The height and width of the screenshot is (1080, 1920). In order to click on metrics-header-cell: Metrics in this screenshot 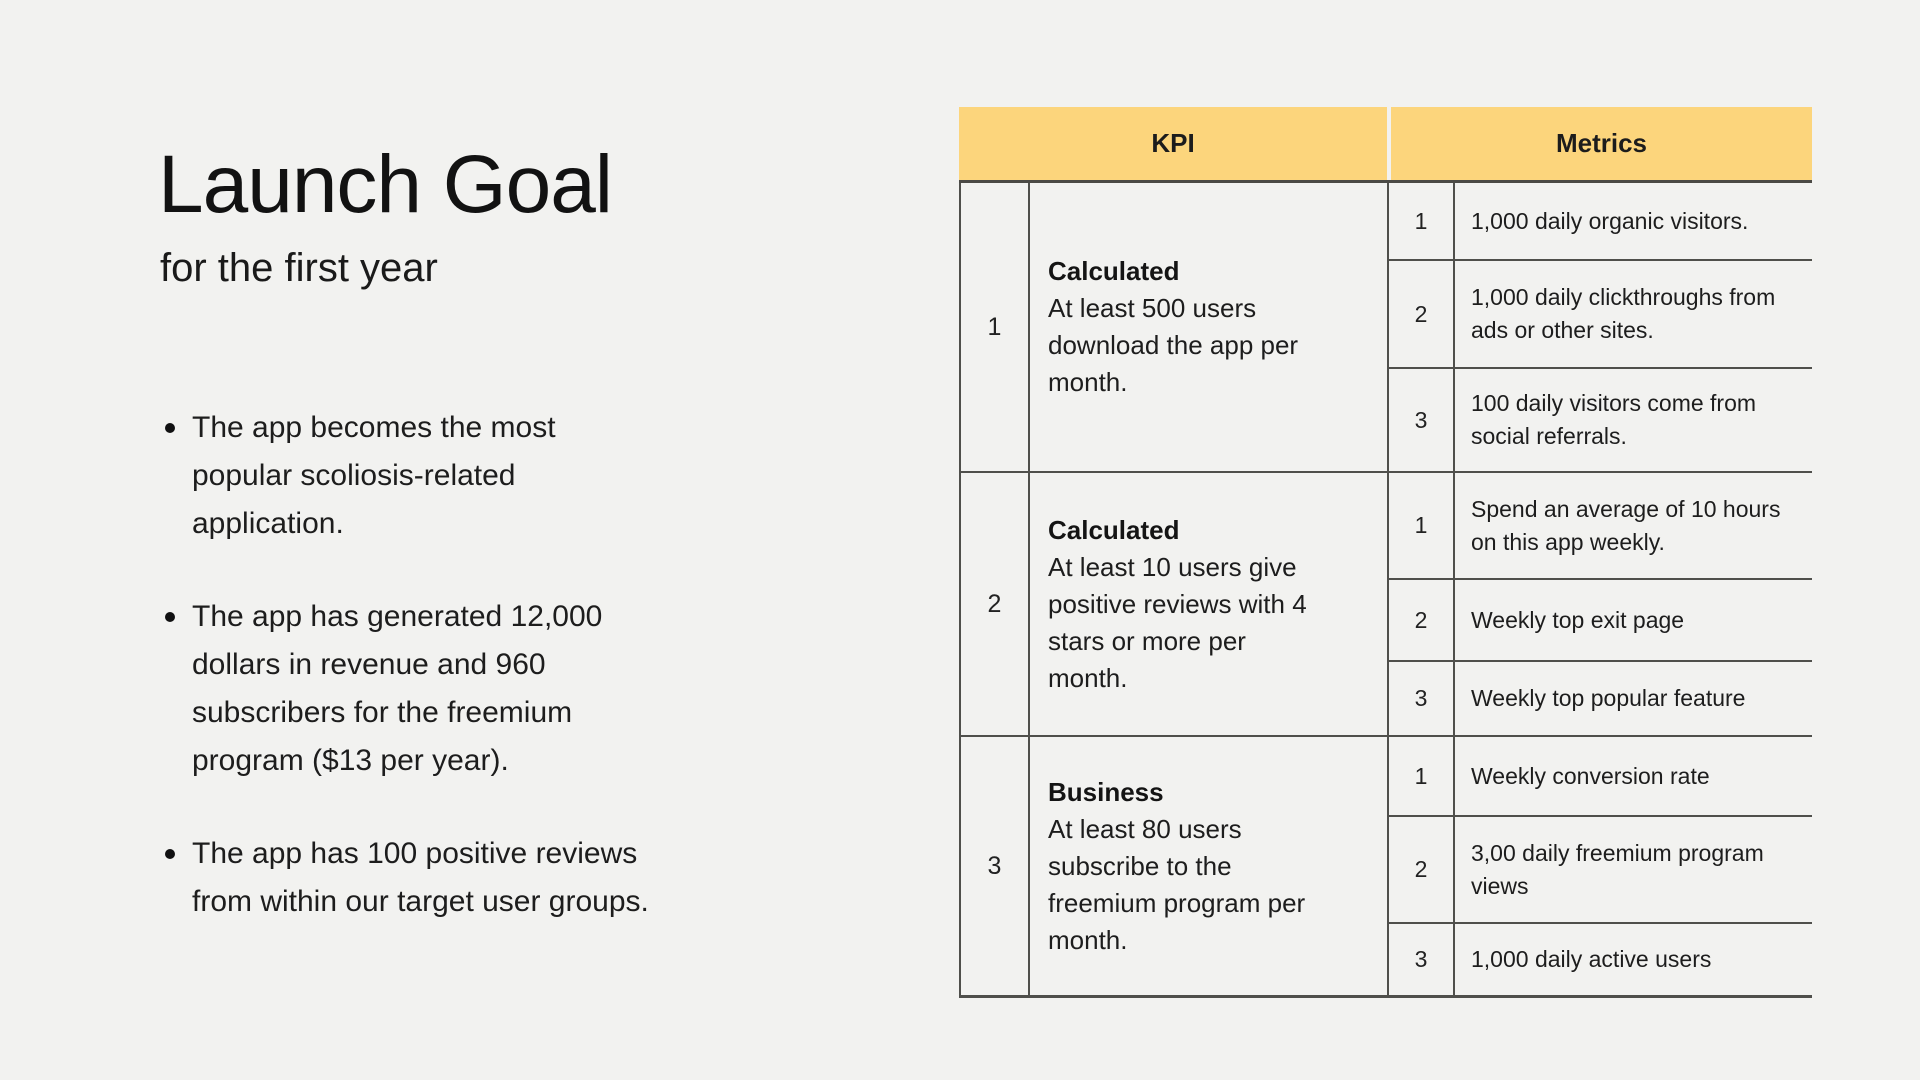, I will do `click(1601, 143)`.